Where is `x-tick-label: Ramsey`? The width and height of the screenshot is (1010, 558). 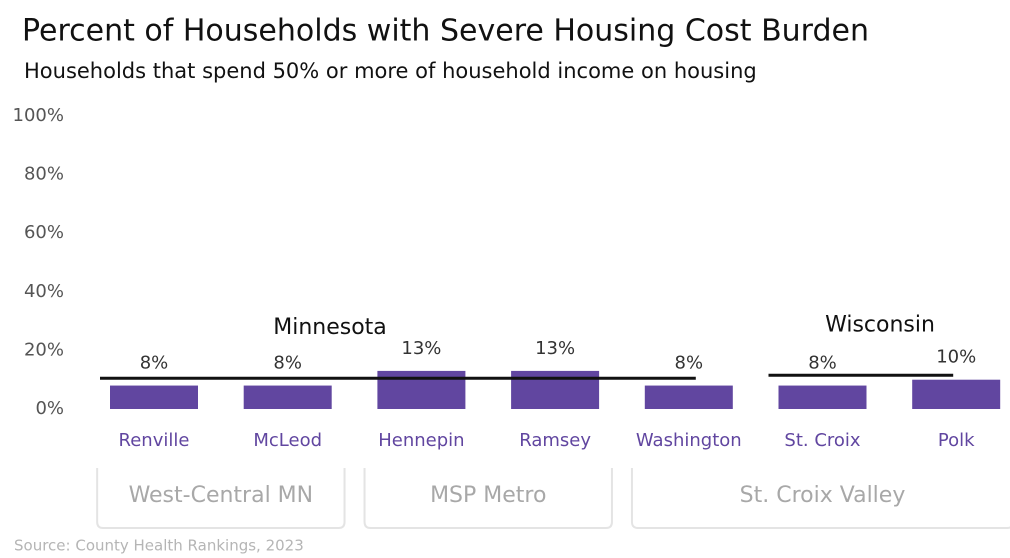
x-tick-label: Ramsey is located at coordinates (555, 440).